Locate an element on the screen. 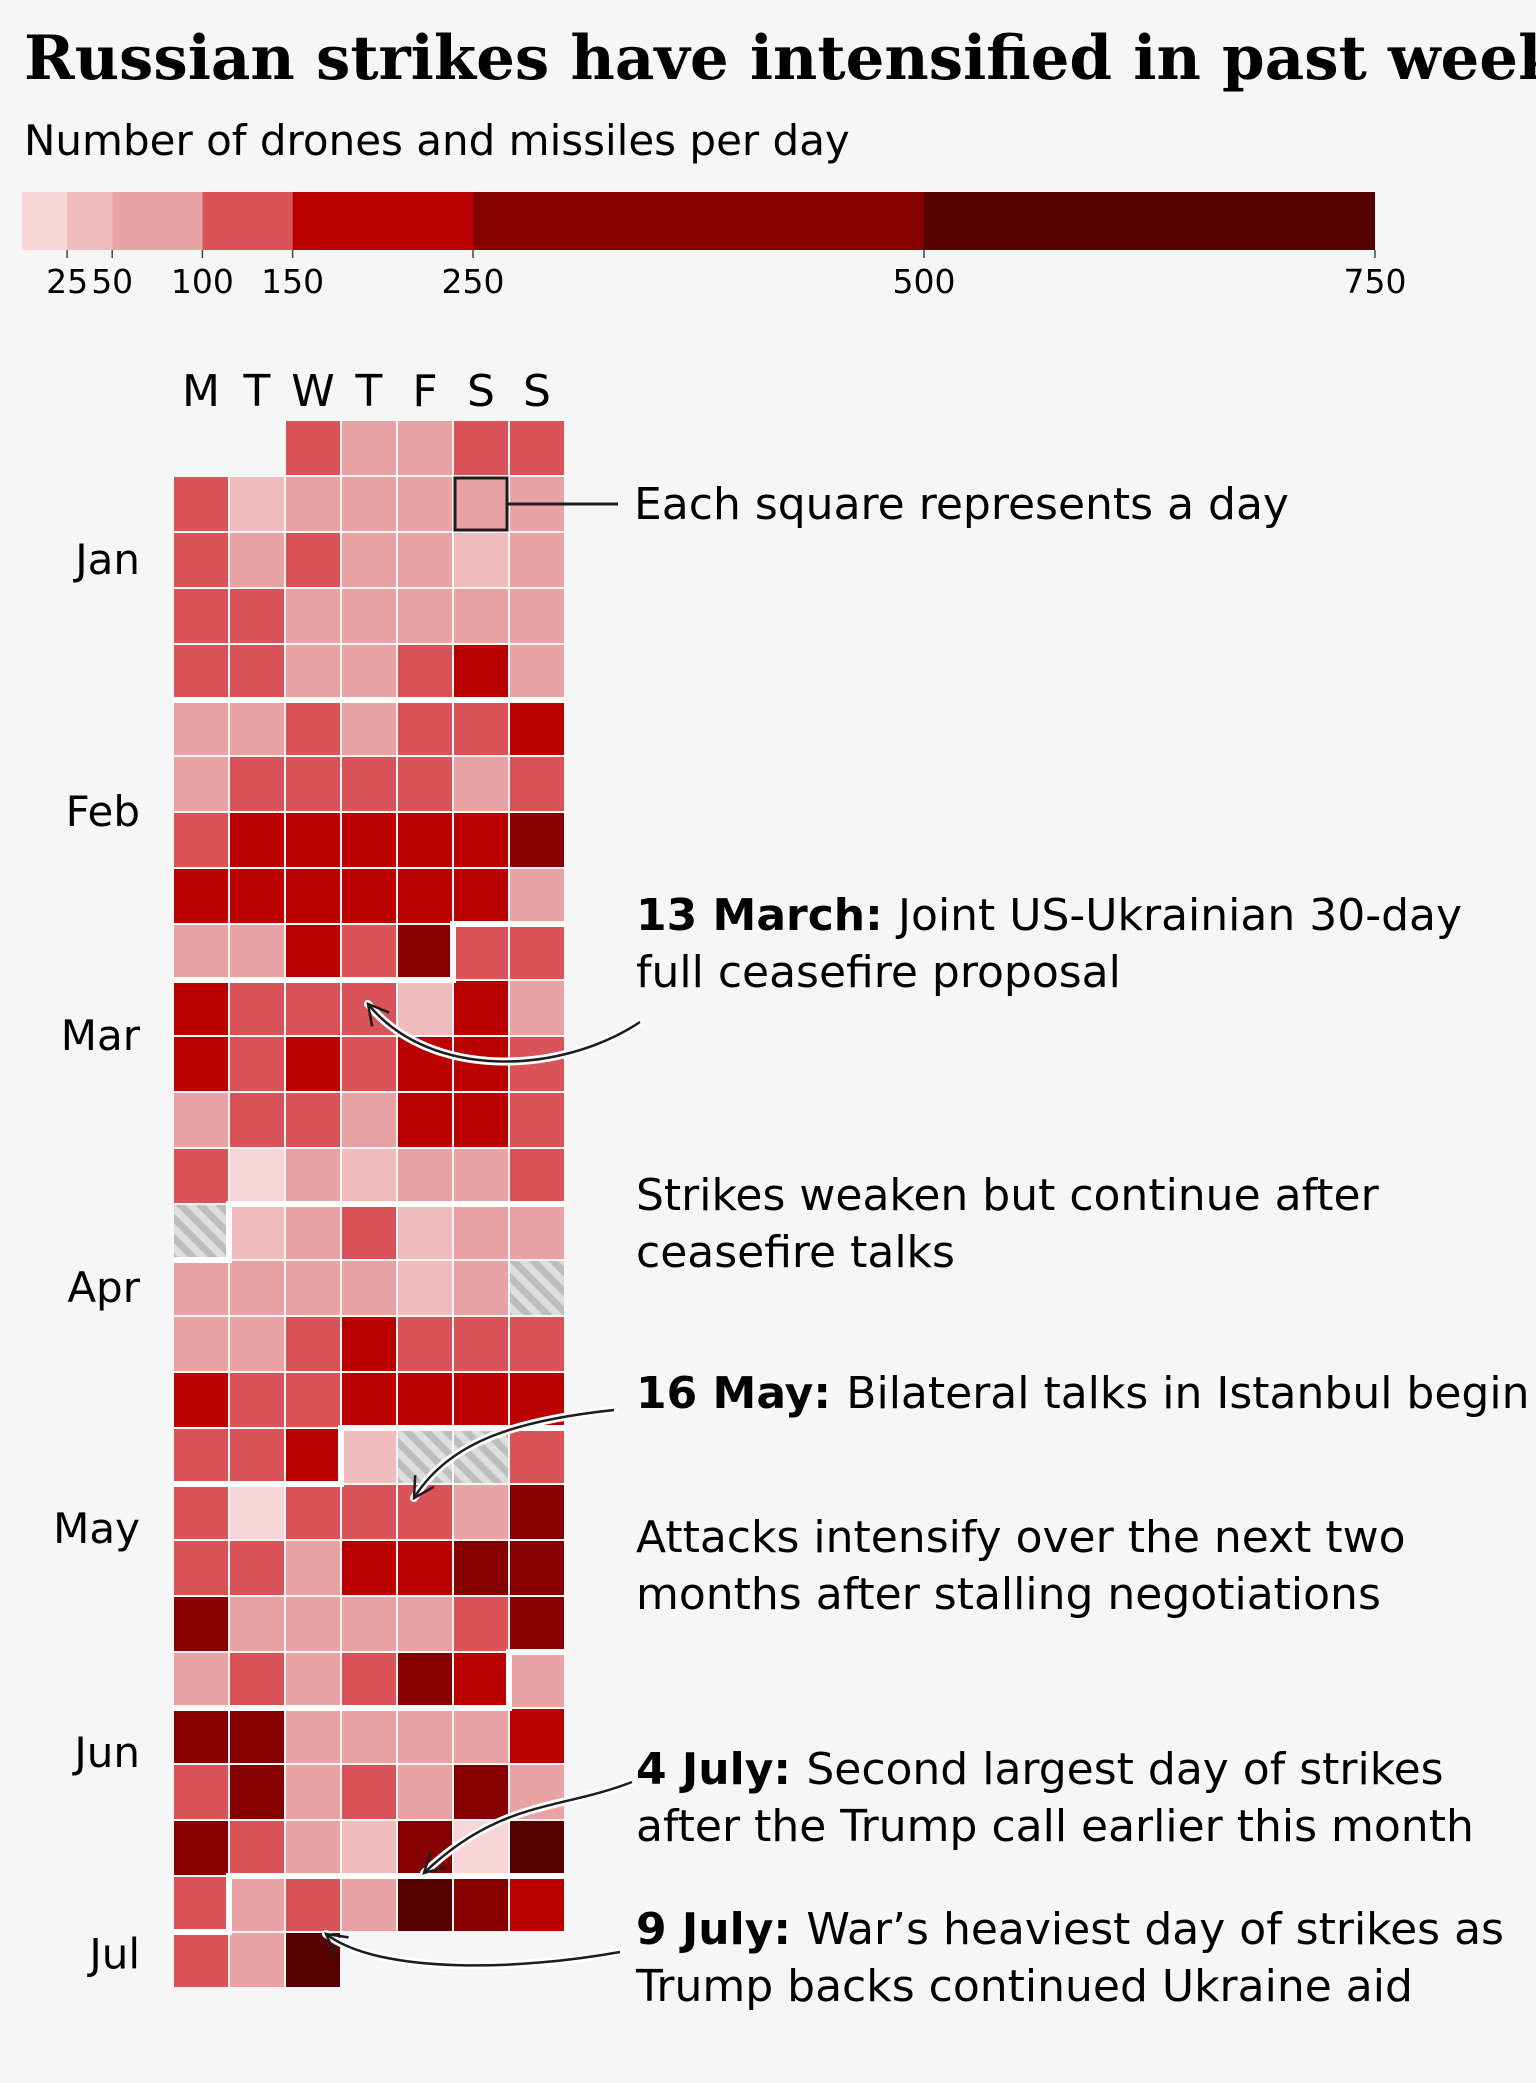 The height and width of the screenshot is (2083, 1536). month-labels: Jan Feb Mar Apr May Jun Jul is located at coordinates (97, 1256).